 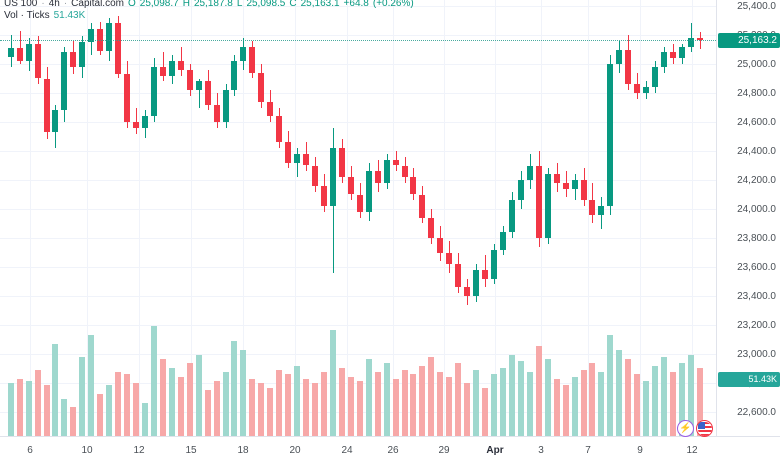 I want to click on economic-event-badge, so click(x=704, y=428).